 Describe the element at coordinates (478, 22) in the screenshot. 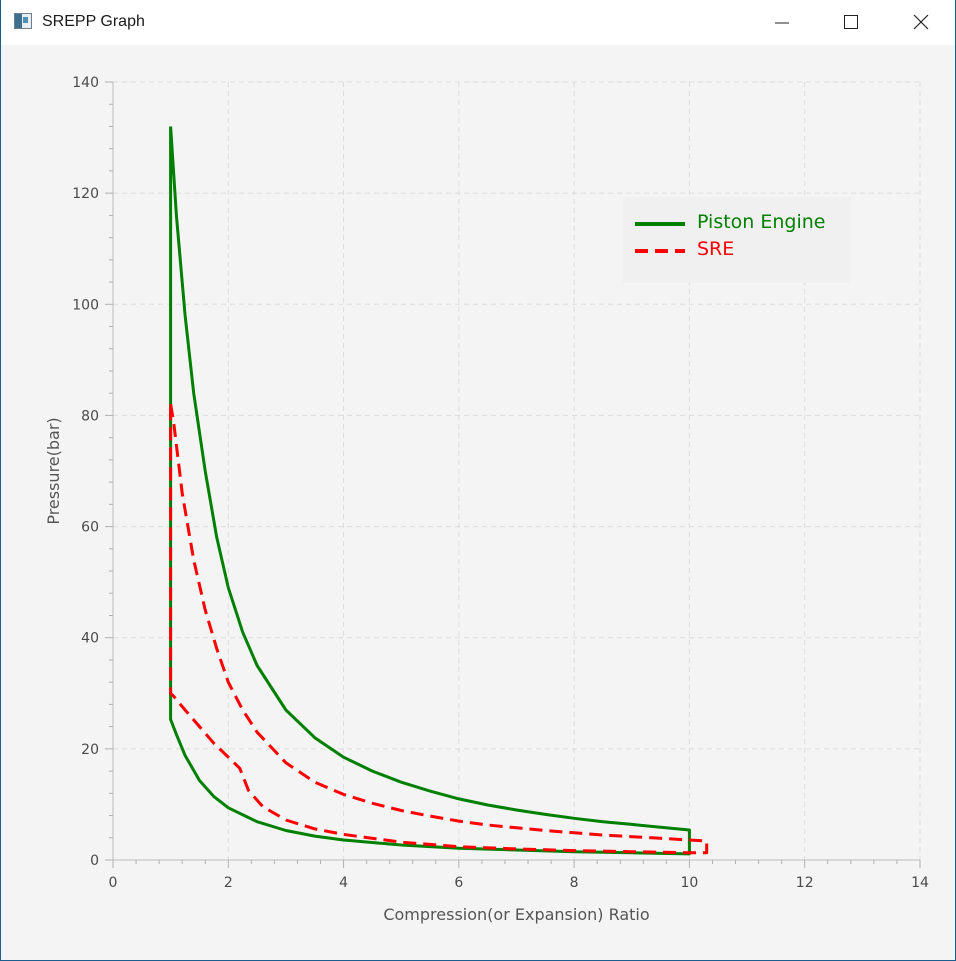

I see `title-bar: SREPP Graph` at that location.